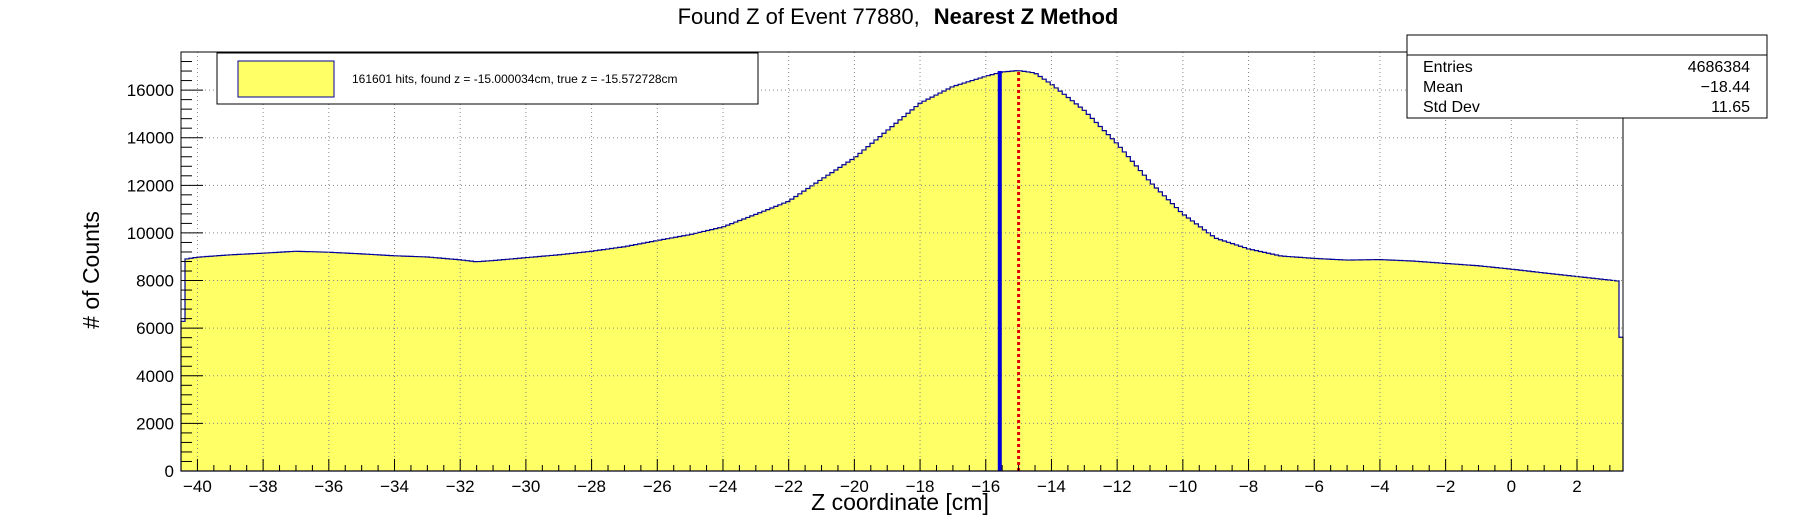  What do you see at coordinates (460, 486) in the screenshot?
I see `x-tick-label: −32` at bounding box center [460, 486].